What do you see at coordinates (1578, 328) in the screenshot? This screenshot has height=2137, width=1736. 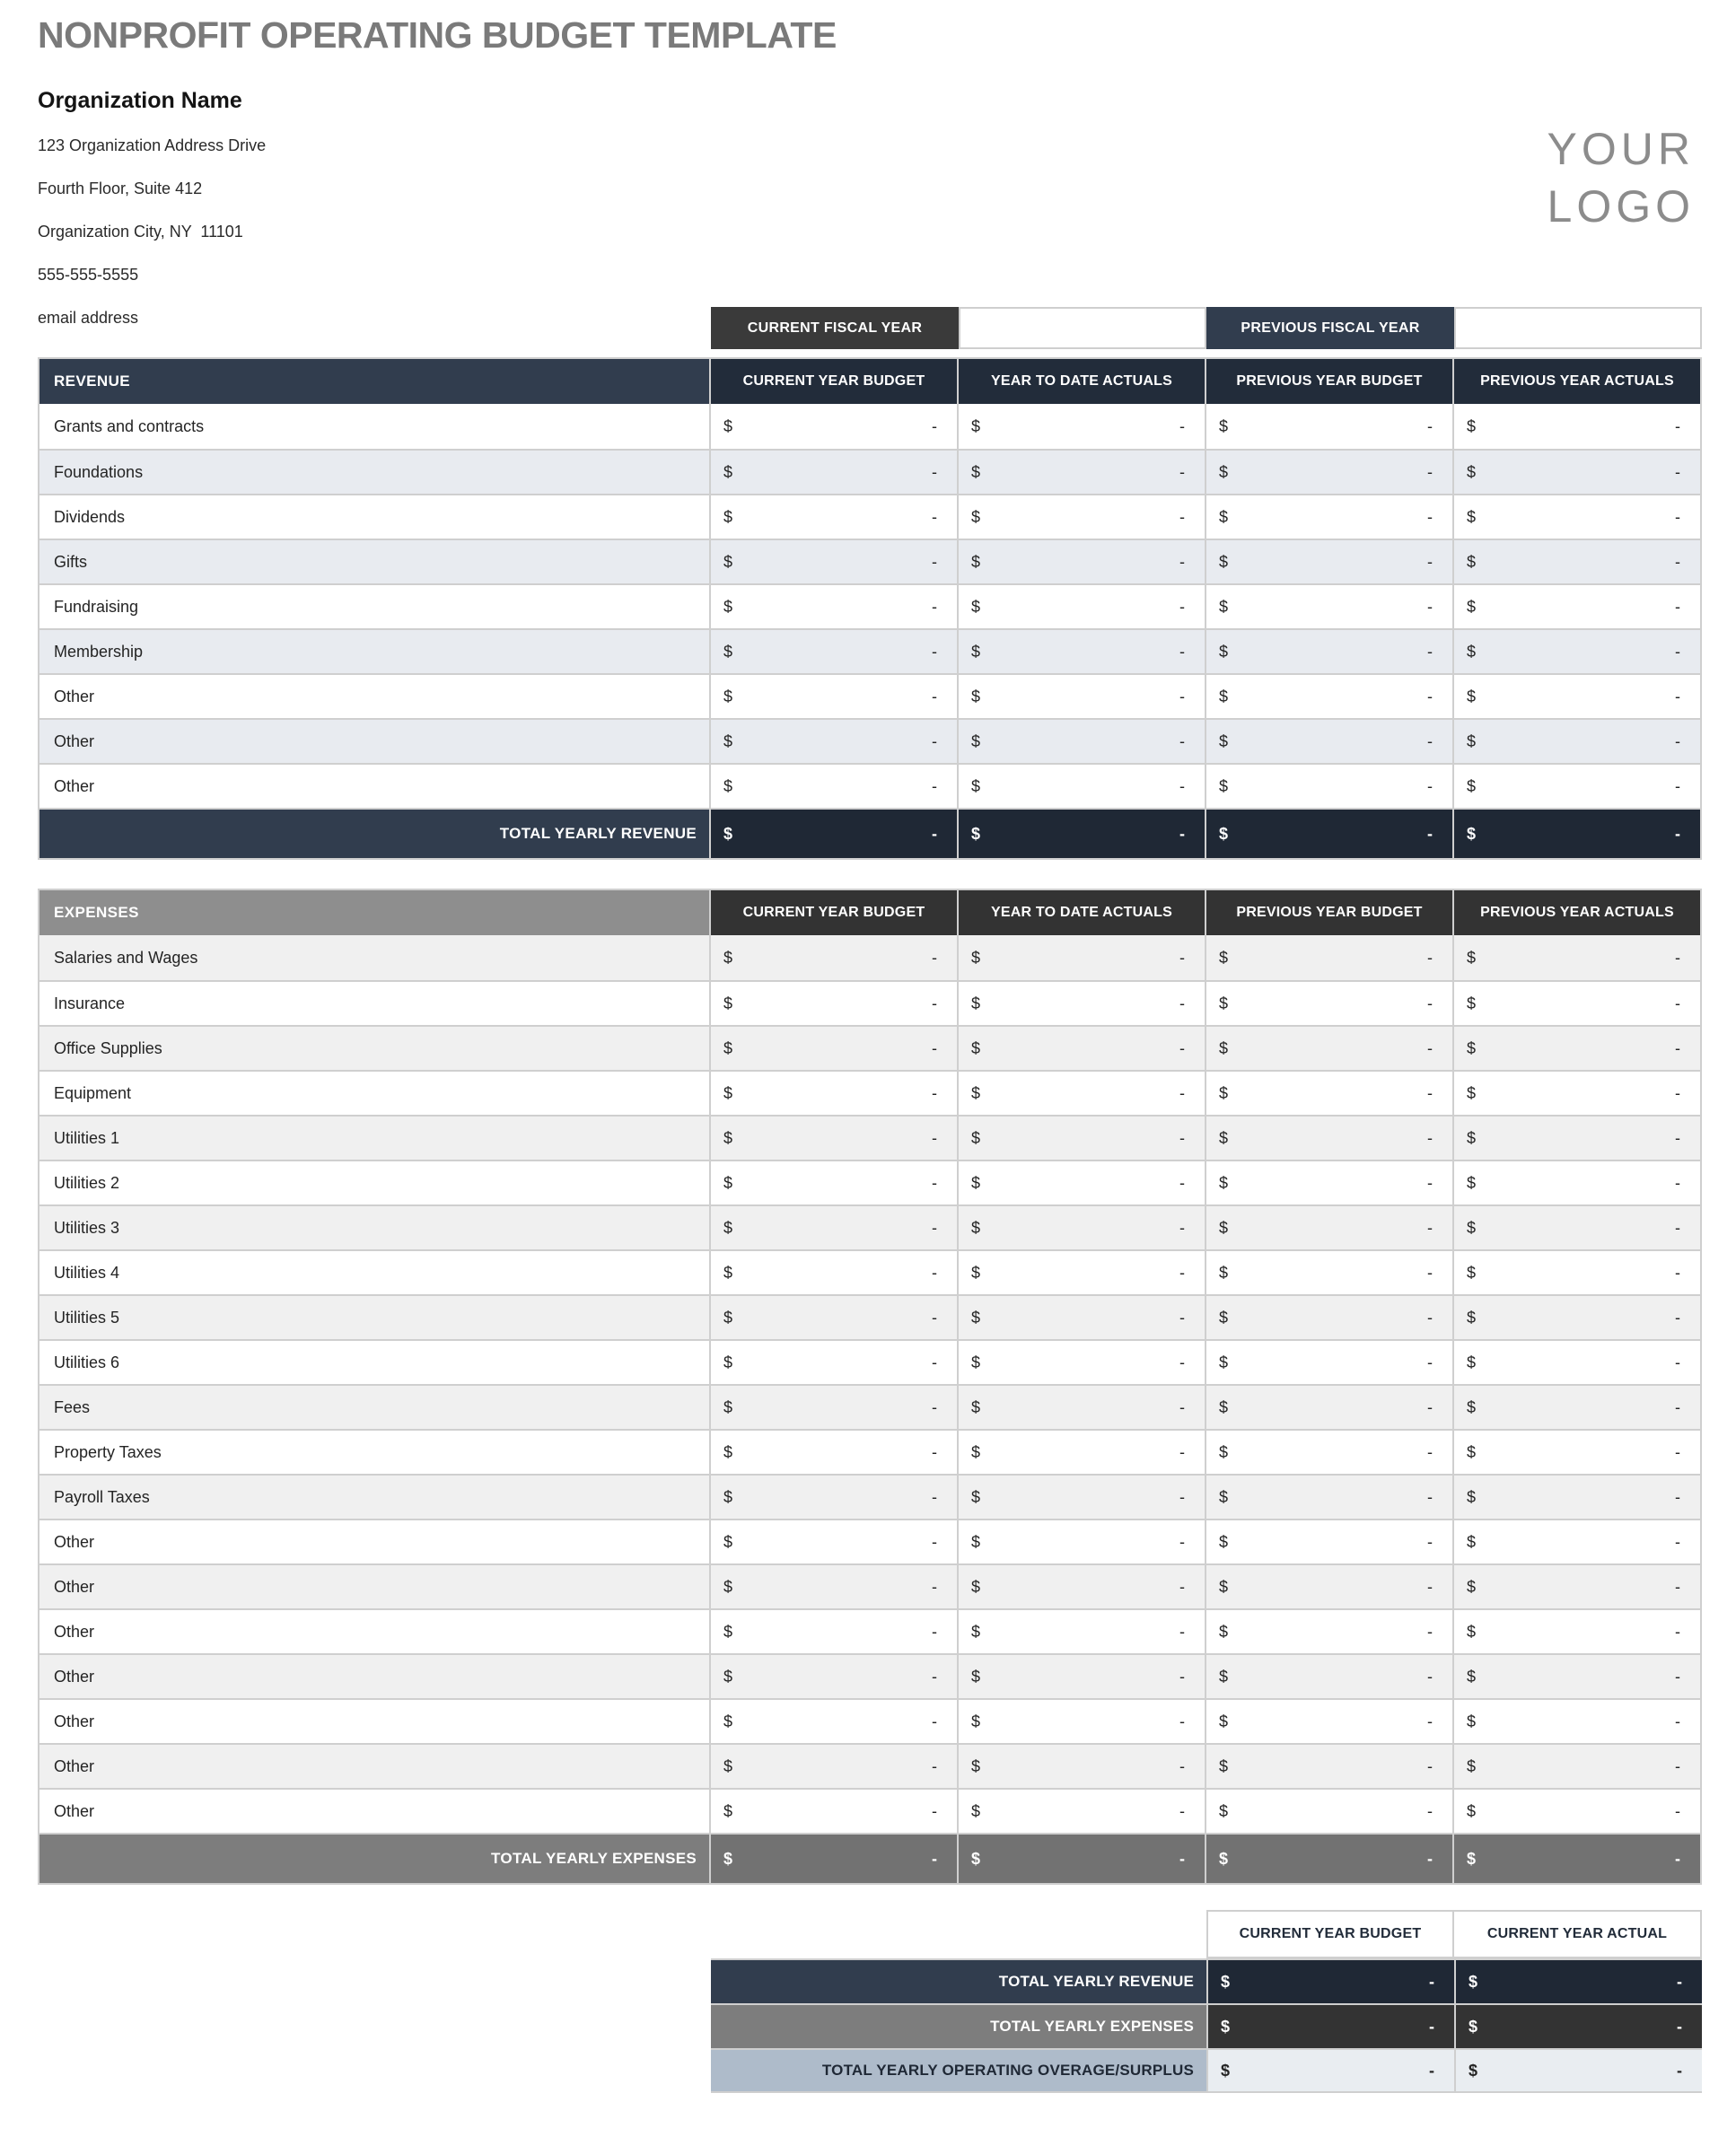 I see `previous-fiscal-year-input` at bounding box center [1578, 328].